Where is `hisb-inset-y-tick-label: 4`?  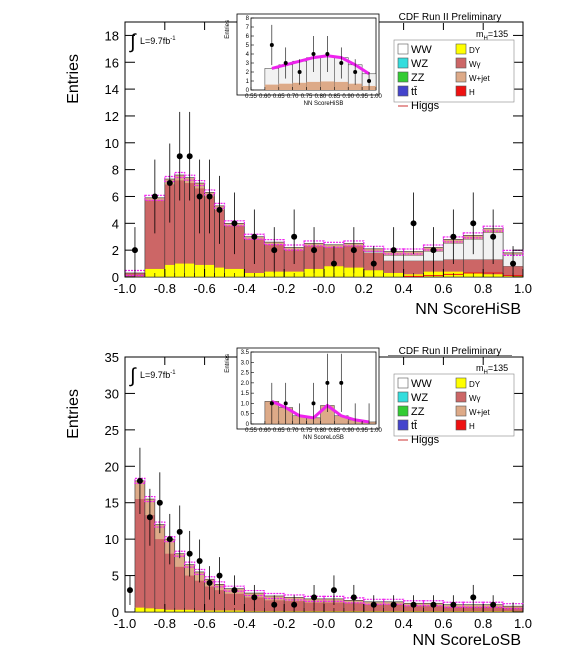
hisb-inset-y-tick-label: 4 is located at coordinates (248, 55).